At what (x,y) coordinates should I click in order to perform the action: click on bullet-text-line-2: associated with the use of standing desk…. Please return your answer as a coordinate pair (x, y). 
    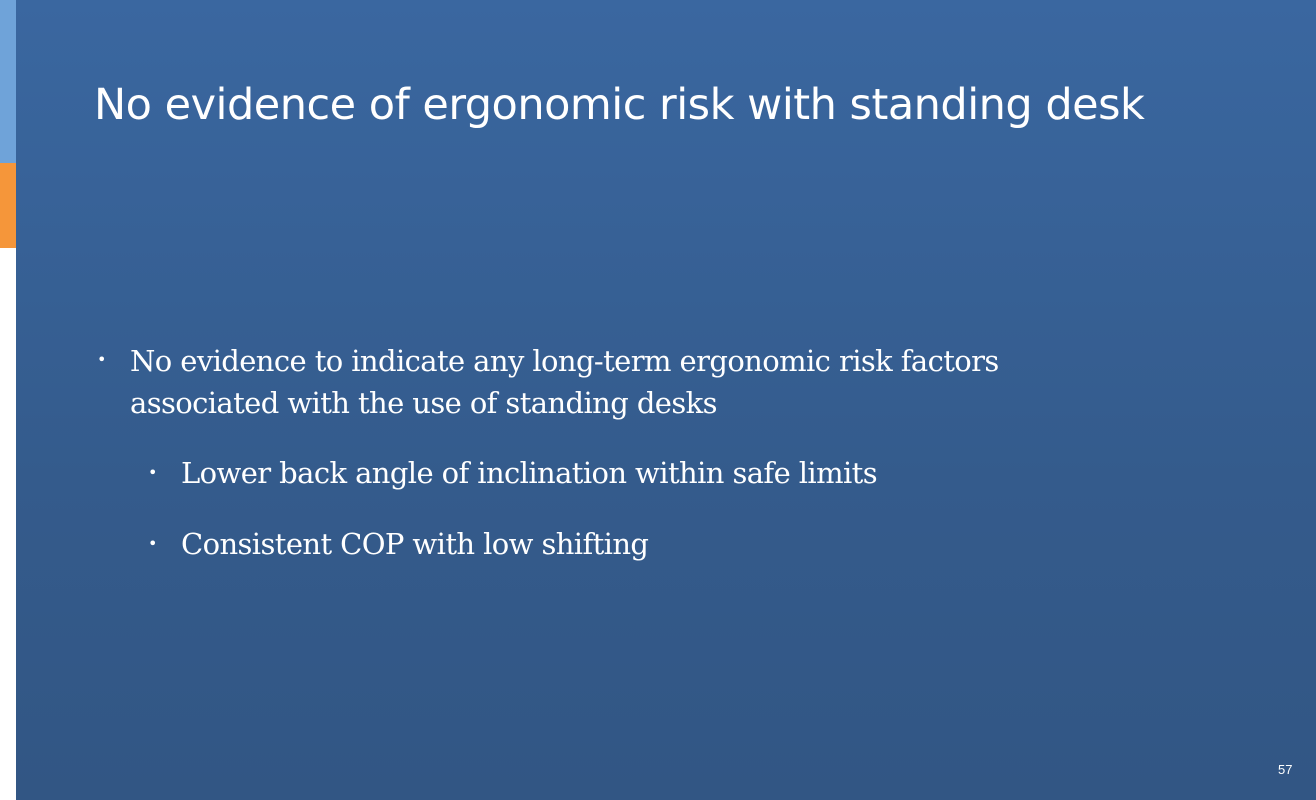
    Looking at the image, I should click on (424, 403).